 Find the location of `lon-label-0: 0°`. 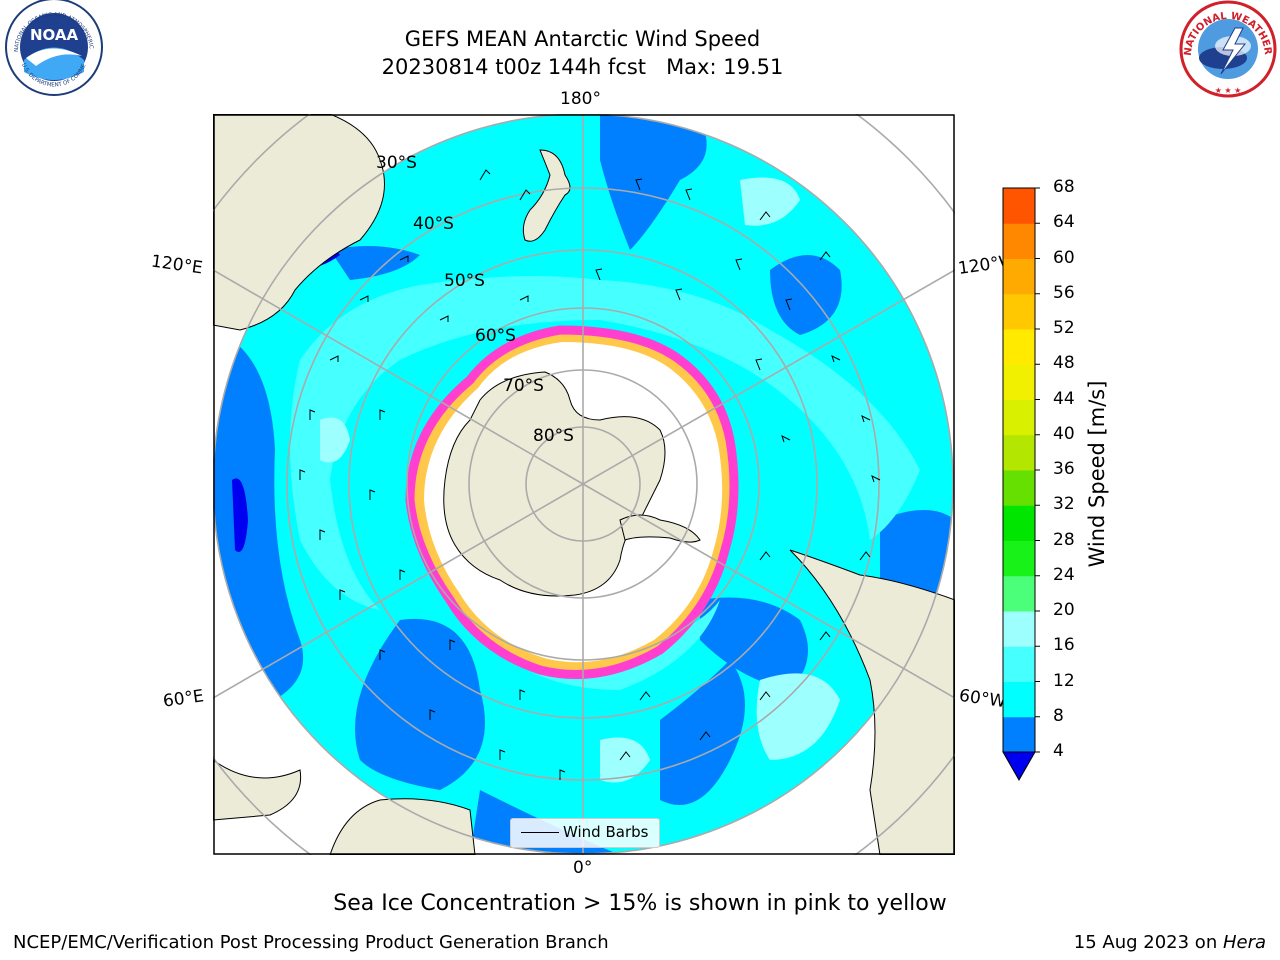

lon-label-0: 0° is located at coordinates (583, 868).